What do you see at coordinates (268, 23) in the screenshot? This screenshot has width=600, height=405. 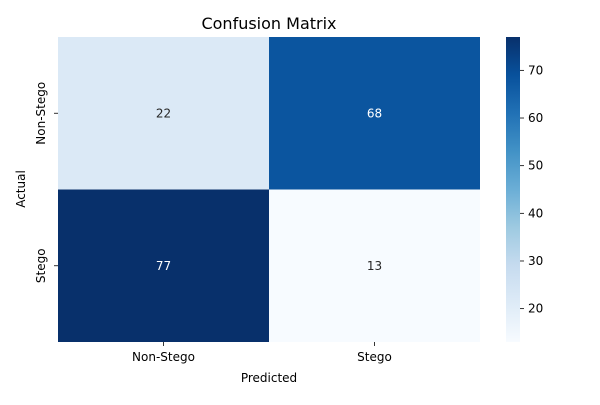 I see `chart-title: Confusion Matrix` at bounding box center [268, 23].